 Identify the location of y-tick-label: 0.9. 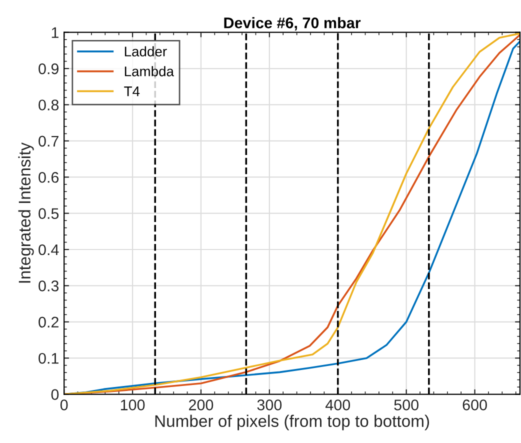
(48, 68).